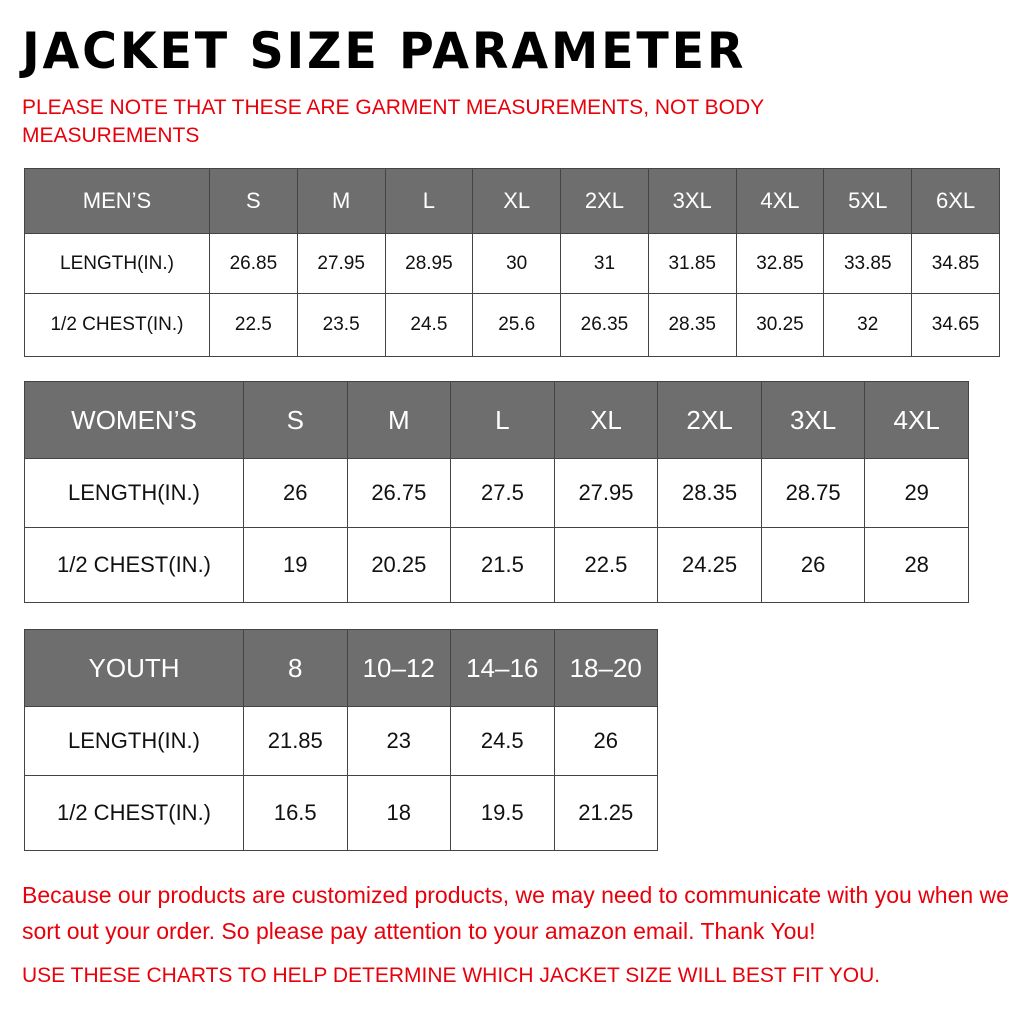 The image size is (1024, 1024). I want to click on page-title: JACKET SIZE PARAMETER, so click(384, 51).